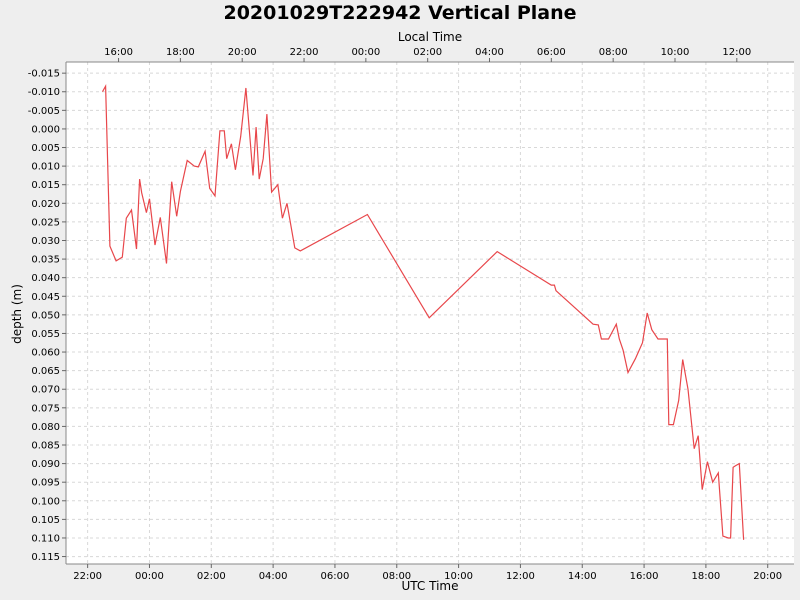 Image resolution: width=800 pixels, height=600 pixels. I want to click on y-tick-label: 0.085, so click(45, 446).